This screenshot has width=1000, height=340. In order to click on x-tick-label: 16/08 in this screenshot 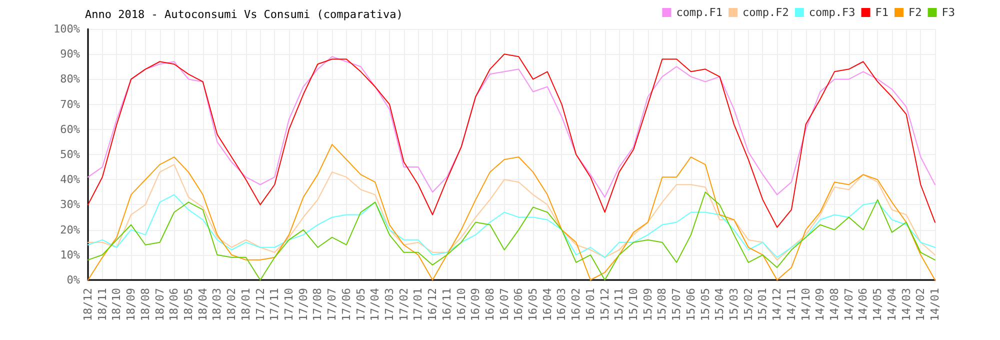, I will do `click(489, 305)`.